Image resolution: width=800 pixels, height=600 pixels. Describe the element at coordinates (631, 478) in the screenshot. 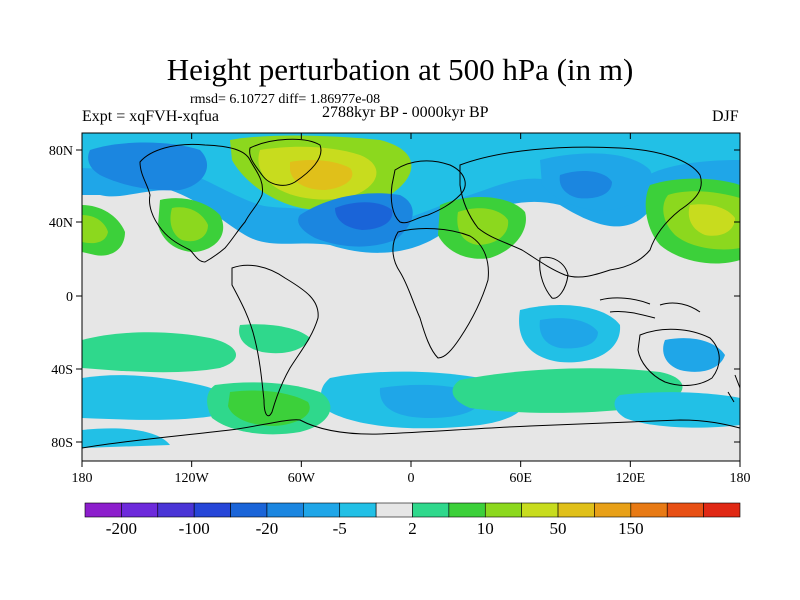

I see `lon-tick-label: 120E` at that location.